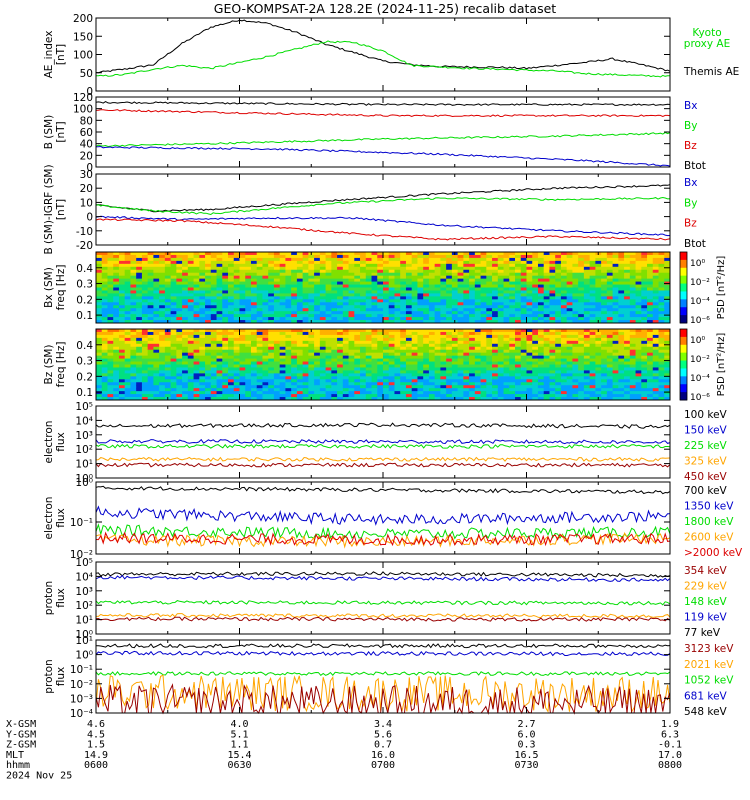 Image resolution: width=750 pixels, height=800 pixels. What do you see at coordinates (383, 365) in the screenshot?
I see `spectrogram-bzspec` at bounding box center [383, 365].